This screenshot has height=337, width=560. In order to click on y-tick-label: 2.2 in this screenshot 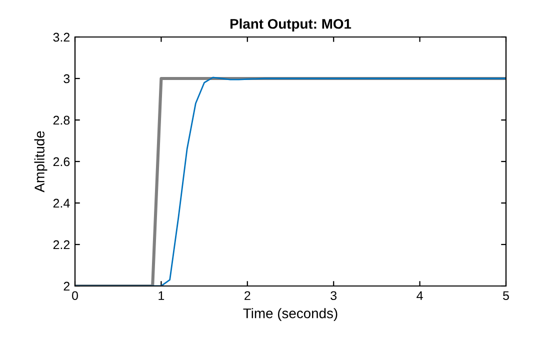, I will do `click(61, 245)`.